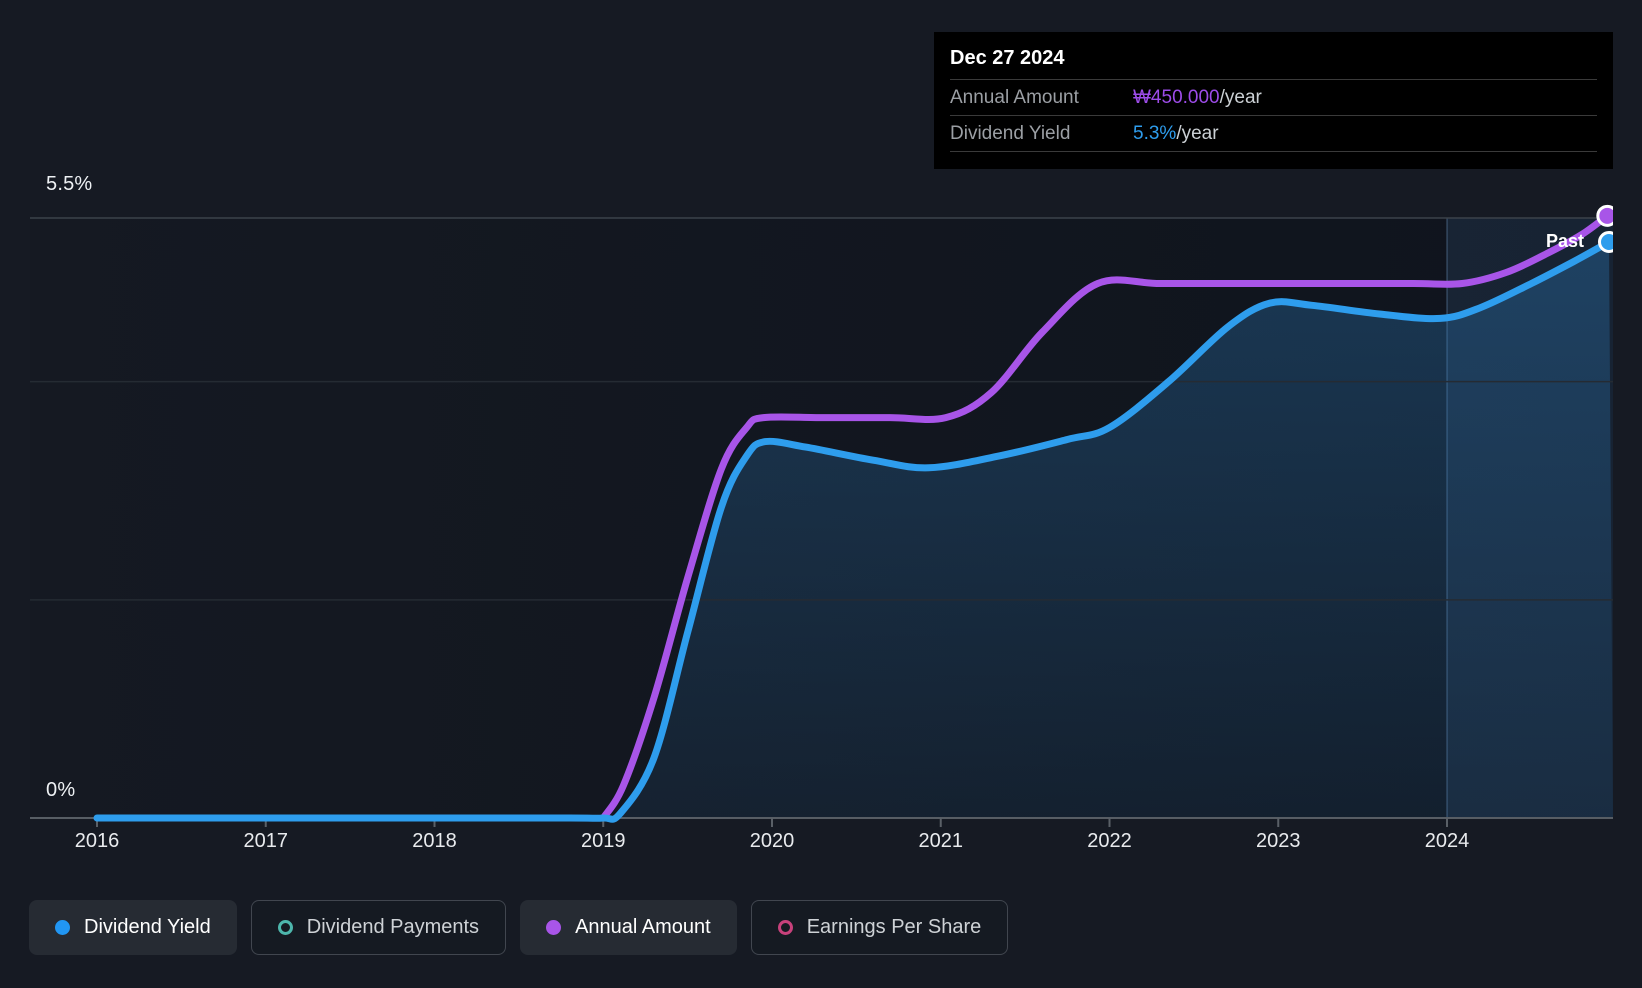  Describe the element at coordinates (603, 841) in the screenshot. I see `x-axis-label-2019: 2019` at that location.